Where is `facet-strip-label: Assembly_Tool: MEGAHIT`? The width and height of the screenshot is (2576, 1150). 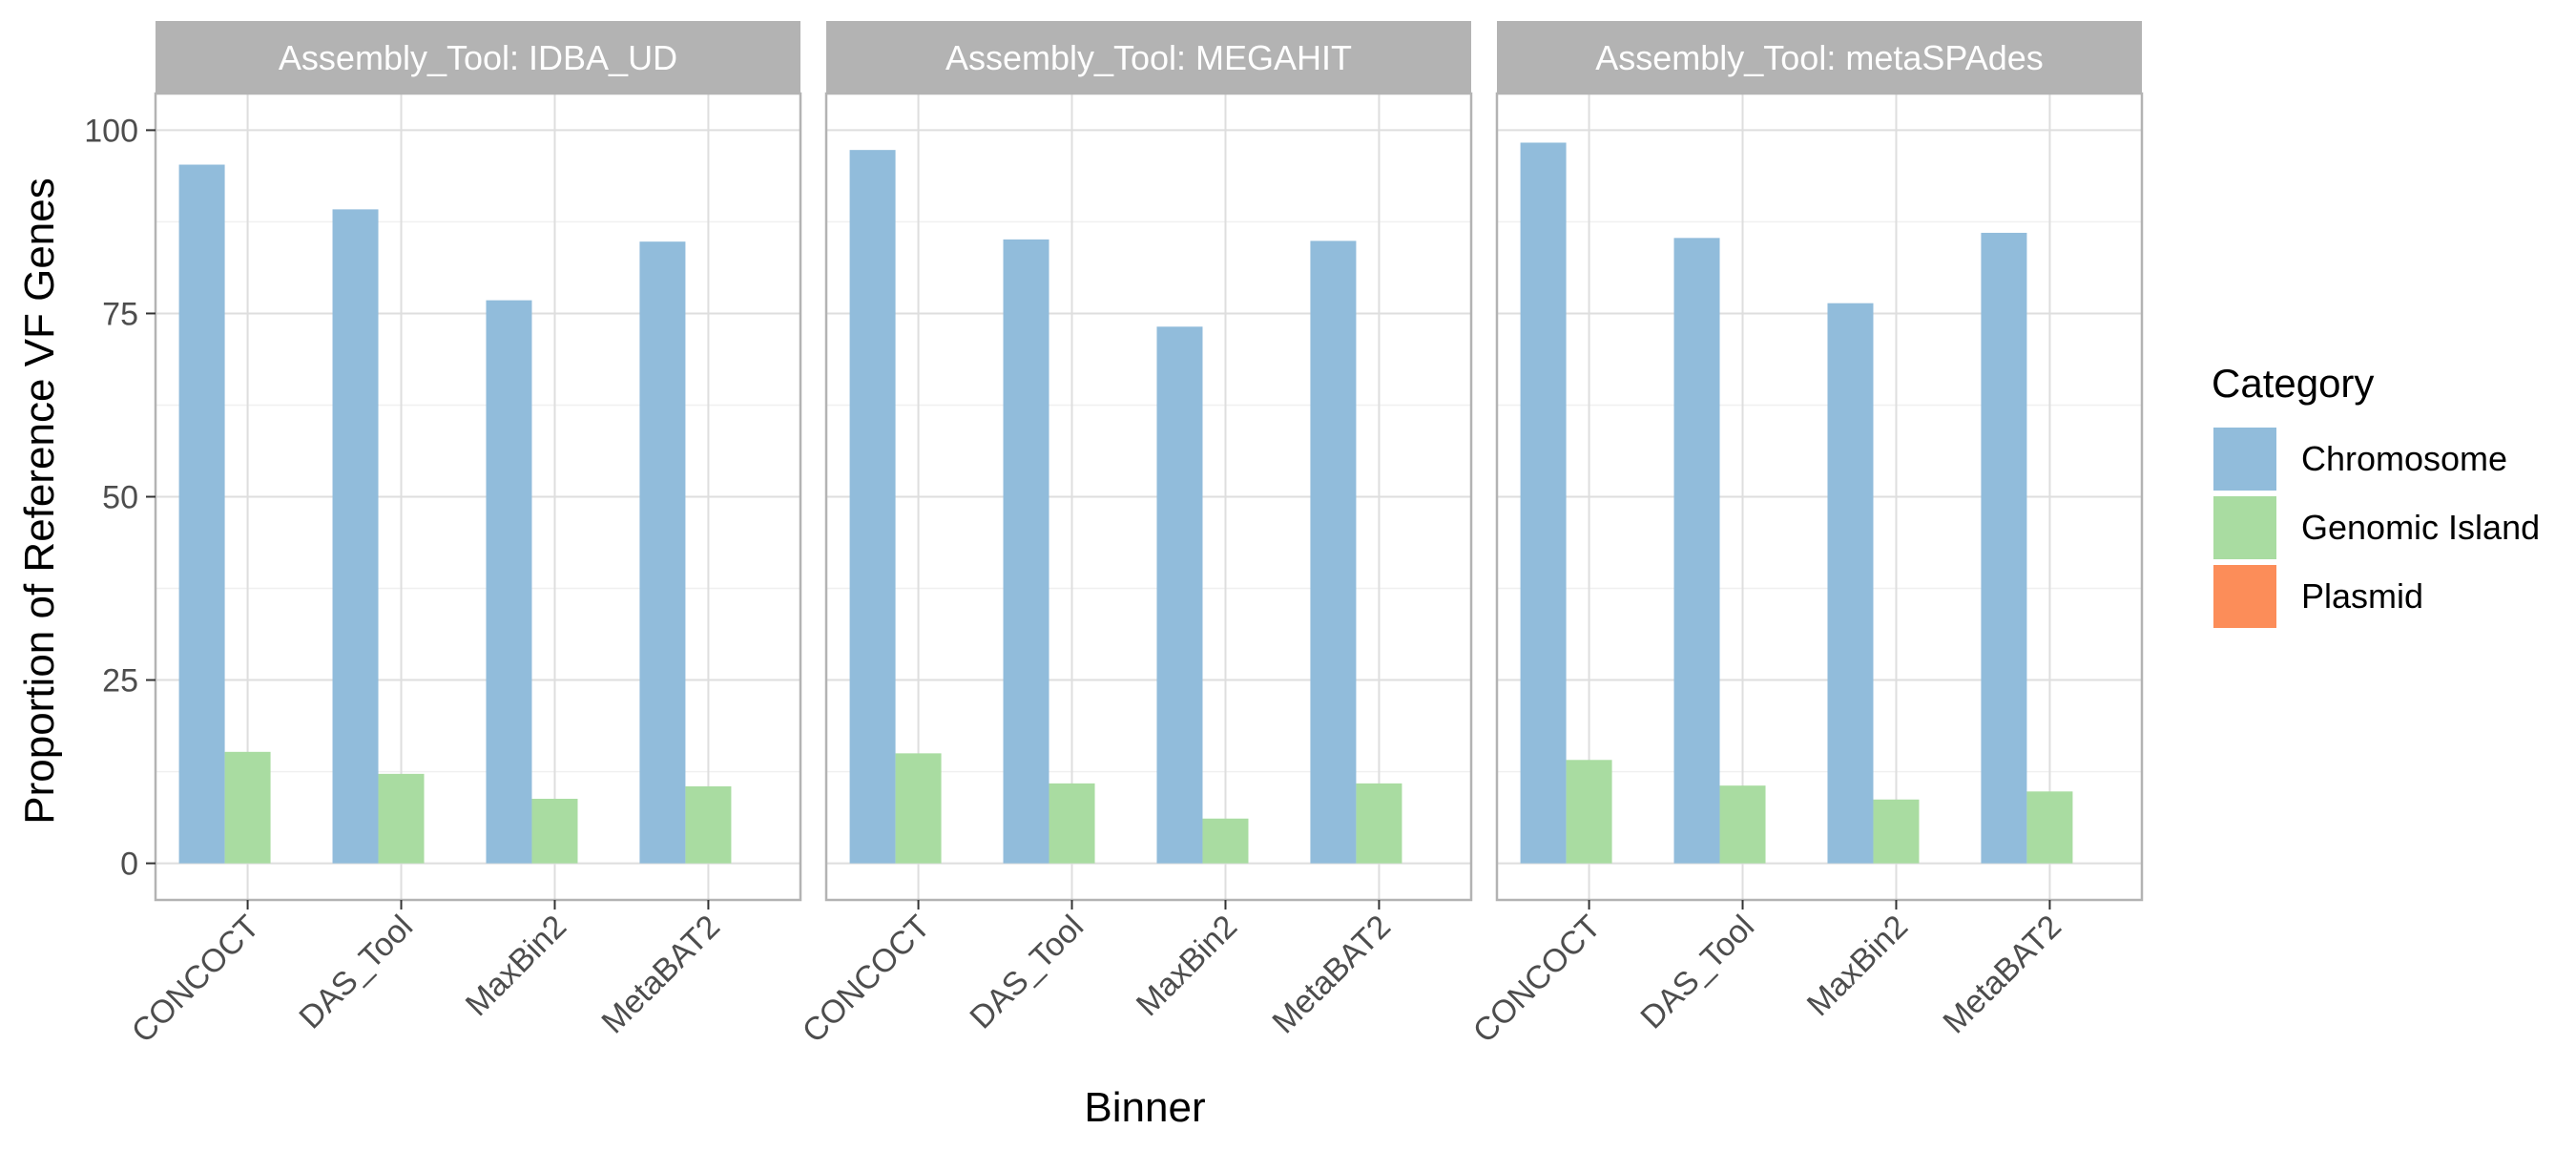 facet-strip-label: Assembly_Tool: MEGAHIT is located at coordinates (1148, 57).